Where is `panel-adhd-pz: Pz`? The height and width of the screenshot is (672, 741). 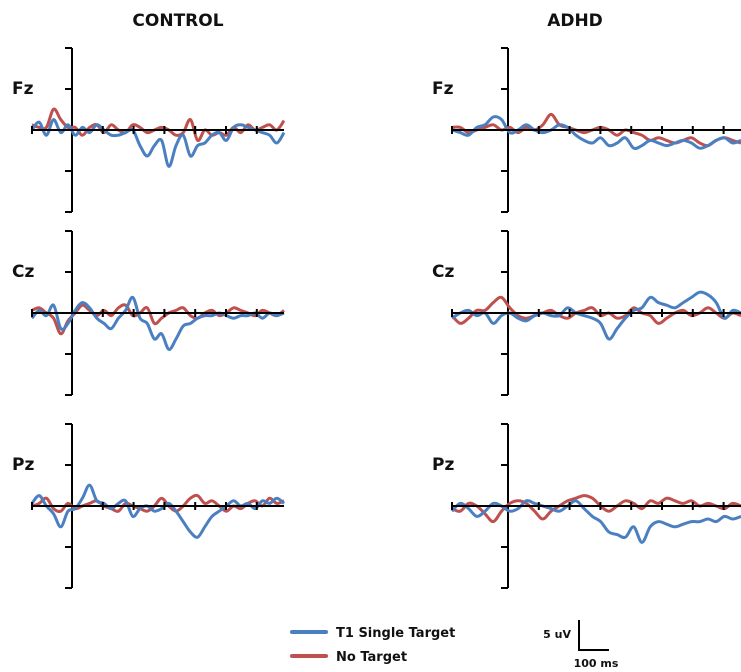
panel-adhd-pz: Pz is located at coordinates (586, 506).